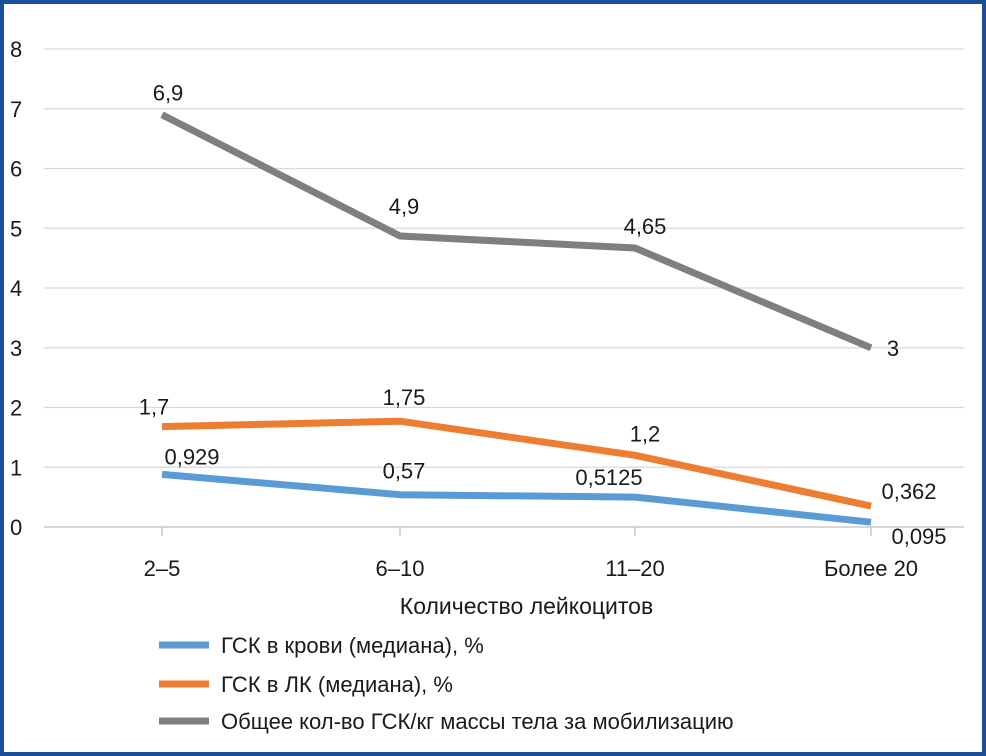 The image size is (986, 756). What do you see at coordinates (635, 568) in the screenshot?
I see `x-category-label: 11–20` at bounding box center [635, 568].